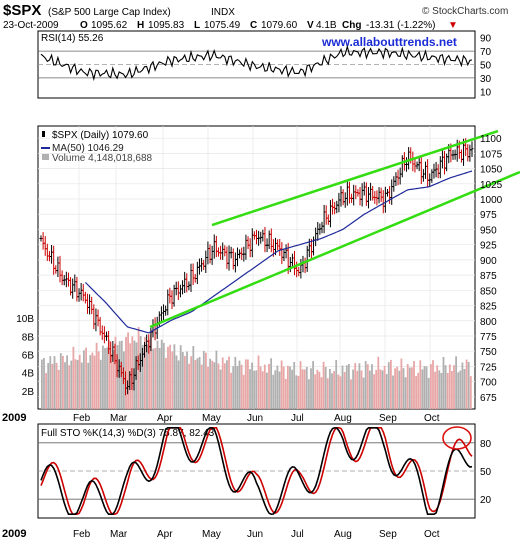  What do you see at coordinates (197, 25) in the screenshot?
I see `low-label: L` at bounding box center [197, 25].